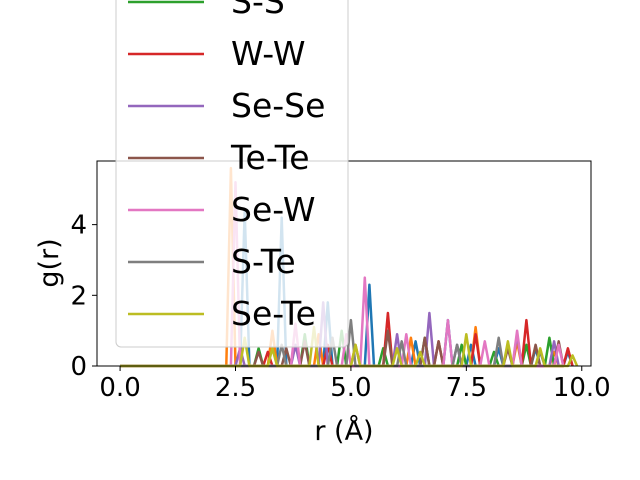  I want to click on y-axis-label: g(r), so click(49, 262).